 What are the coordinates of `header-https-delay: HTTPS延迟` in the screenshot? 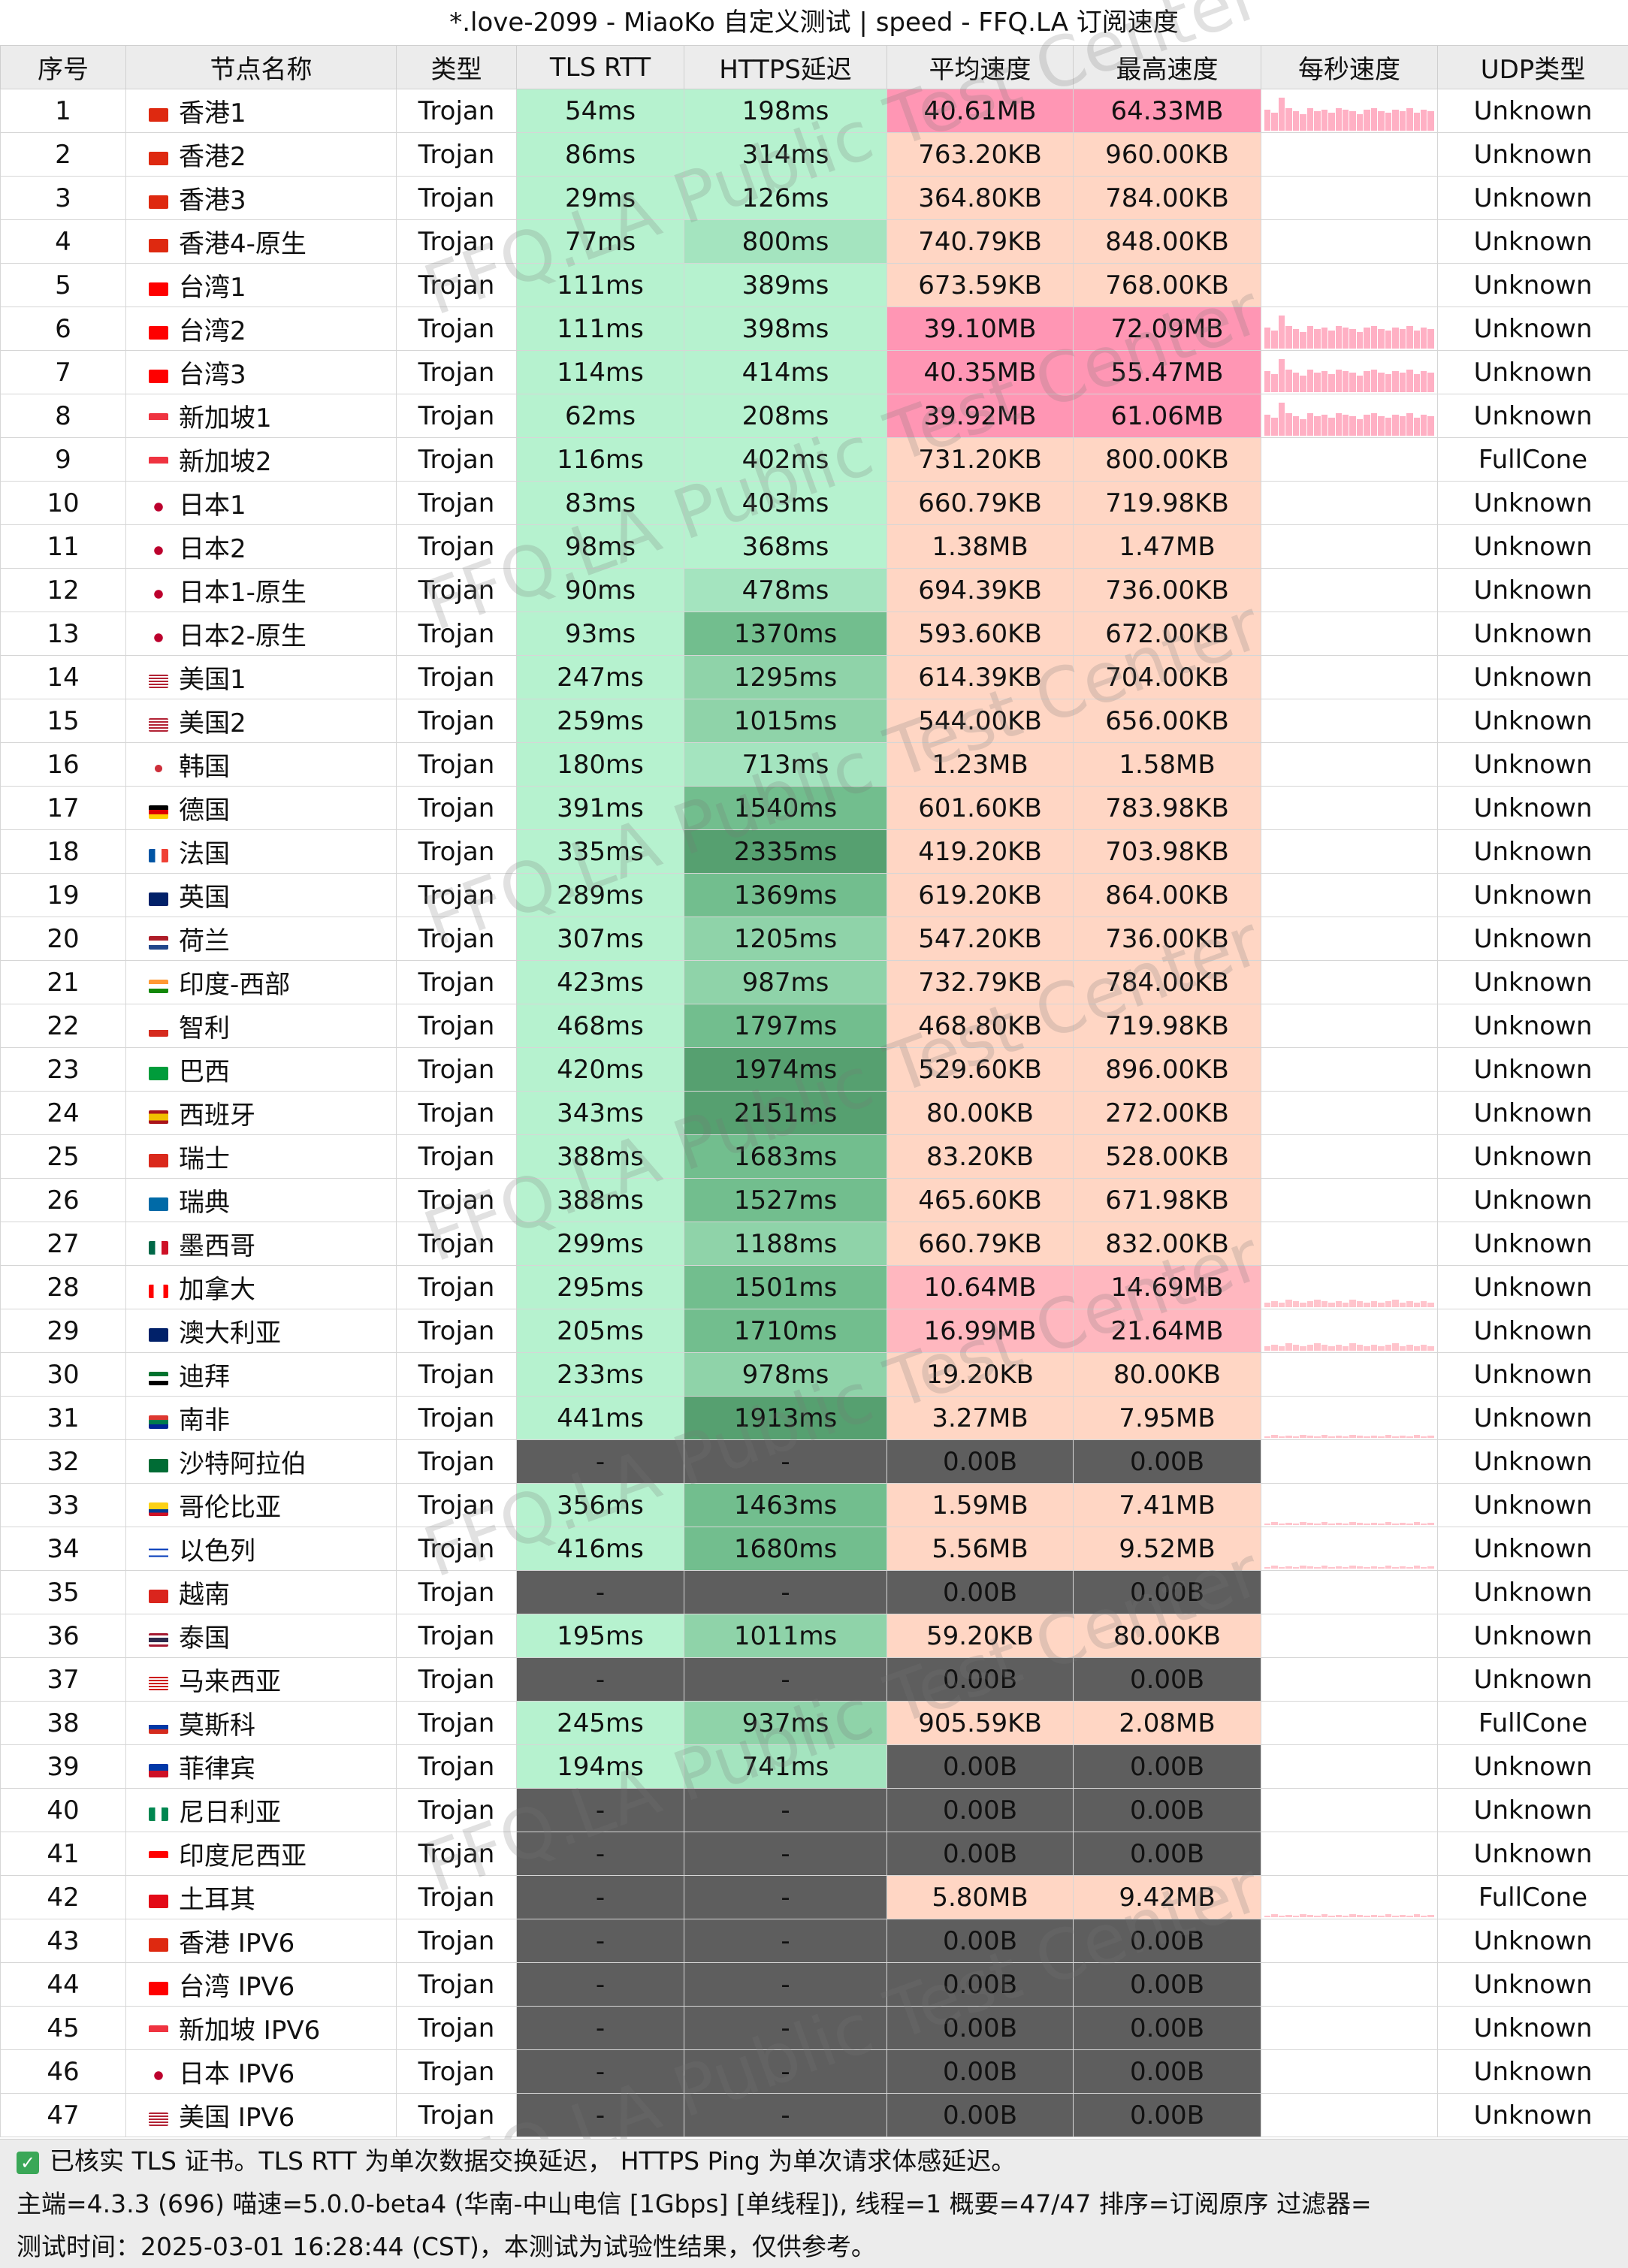 It's located at (785, 68).